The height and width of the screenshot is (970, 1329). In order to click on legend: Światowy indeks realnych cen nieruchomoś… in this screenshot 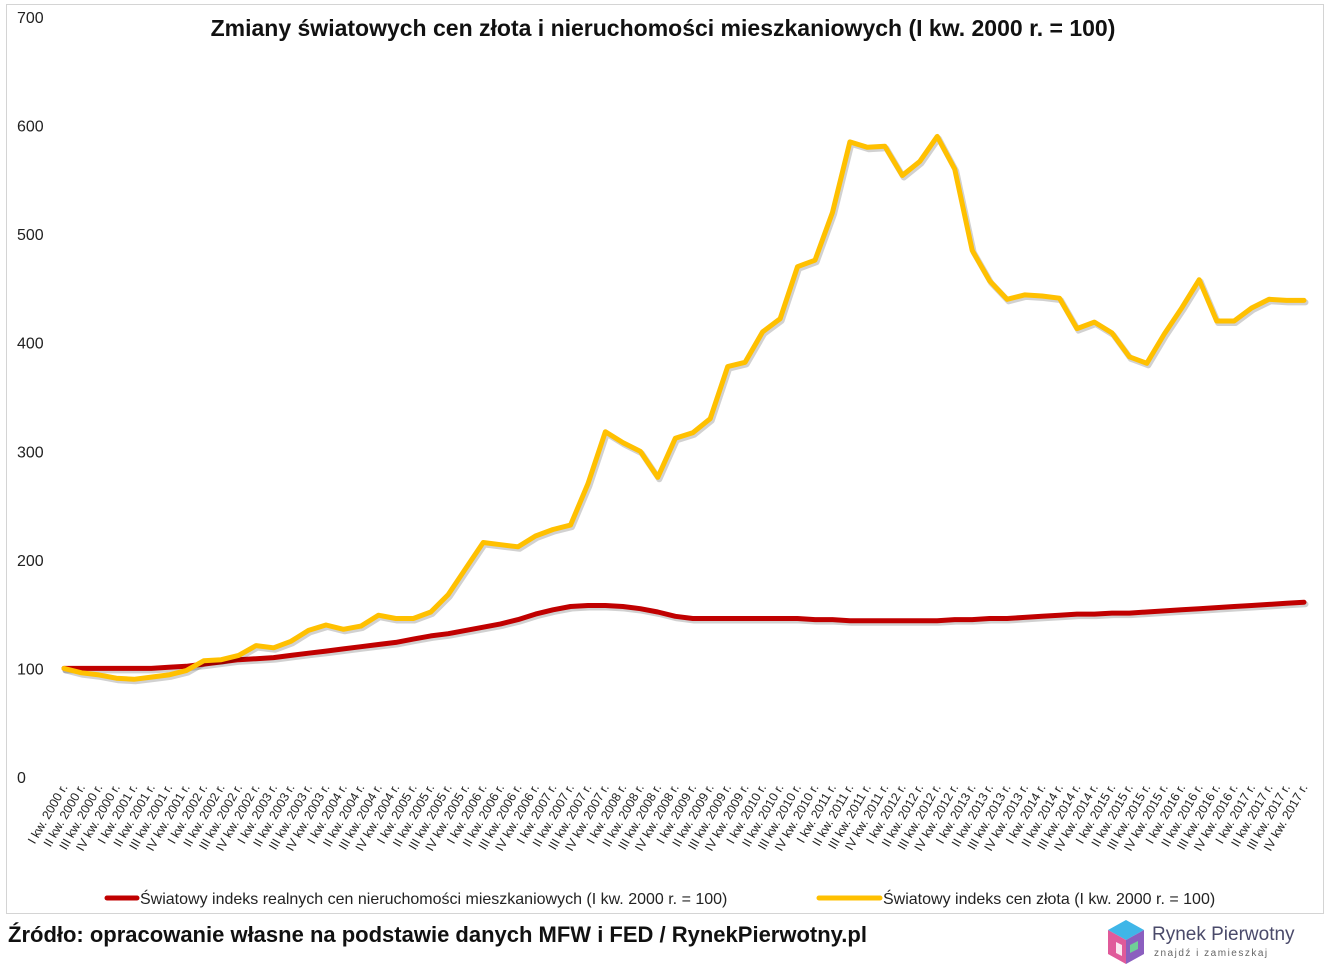, I will do `click(659, 898)`.